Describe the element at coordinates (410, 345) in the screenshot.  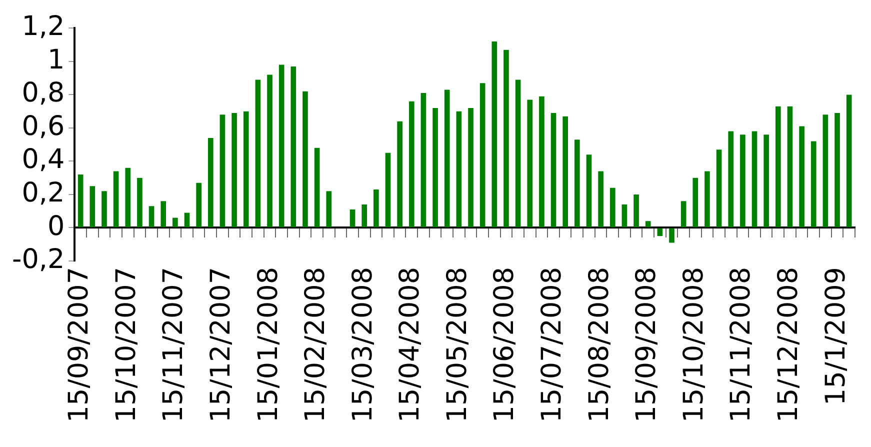
I see `x-tick-label: 15/04/2008` at that location.